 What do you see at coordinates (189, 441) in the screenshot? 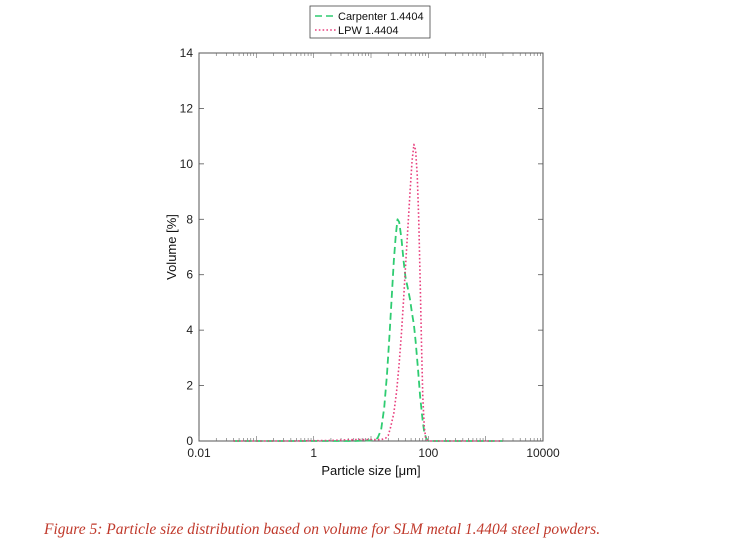
I see `y-tick-label: 0` at bounding box center [189, 441].